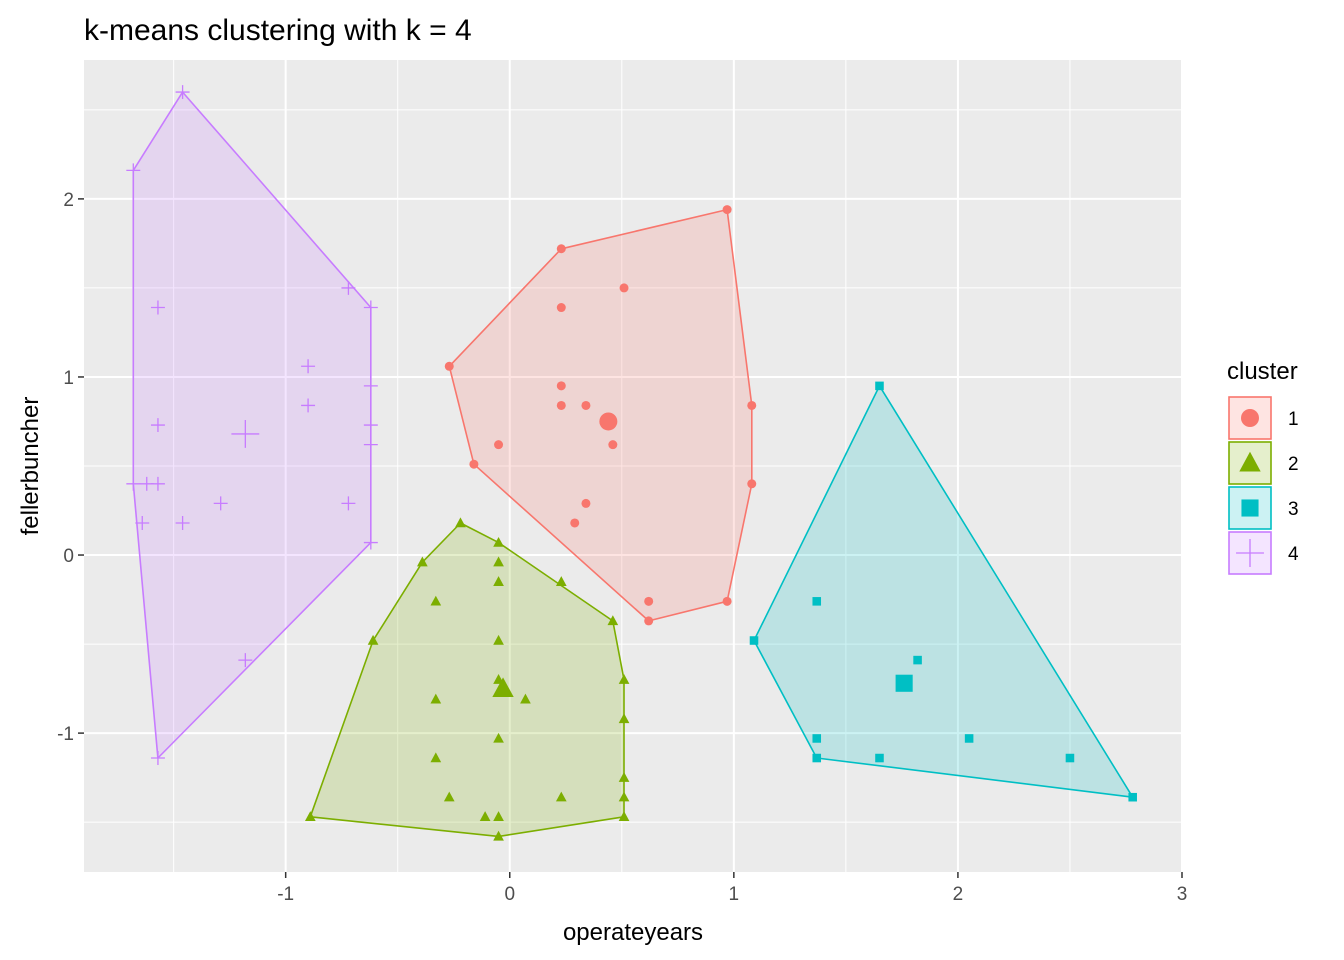  Describe the element at coordinates (70, 467) in the screenshot. I see `y-axis: -1 0 1 2` at that location.